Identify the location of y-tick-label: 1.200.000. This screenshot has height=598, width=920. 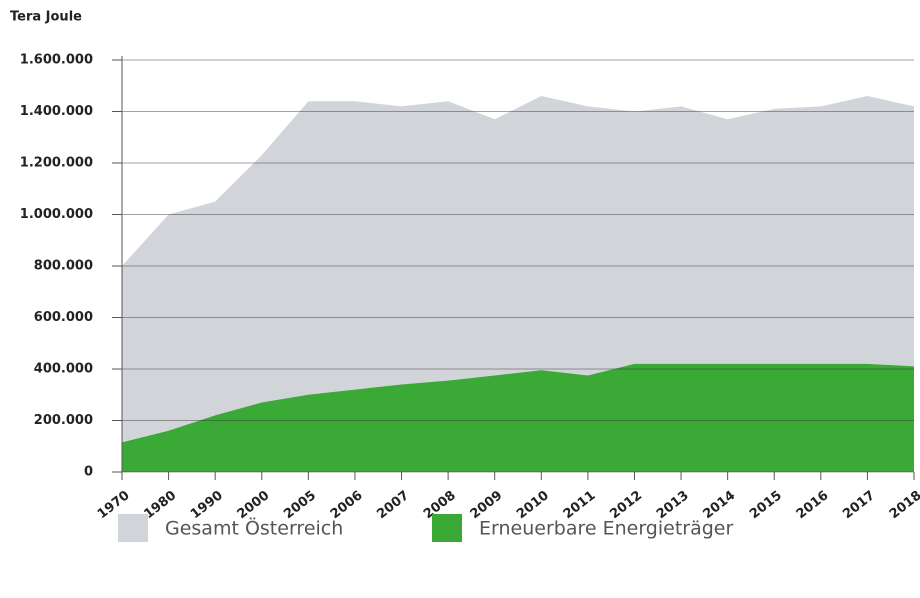
(56, 163).